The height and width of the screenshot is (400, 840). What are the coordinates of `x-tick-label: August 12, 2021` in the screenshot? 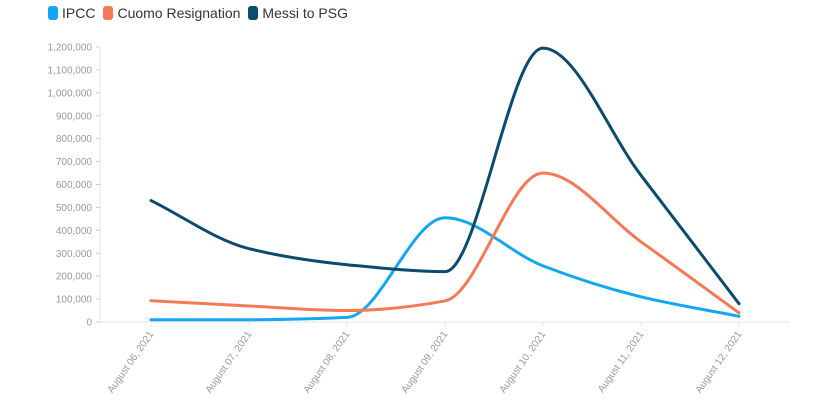 It's located at (719, 362).